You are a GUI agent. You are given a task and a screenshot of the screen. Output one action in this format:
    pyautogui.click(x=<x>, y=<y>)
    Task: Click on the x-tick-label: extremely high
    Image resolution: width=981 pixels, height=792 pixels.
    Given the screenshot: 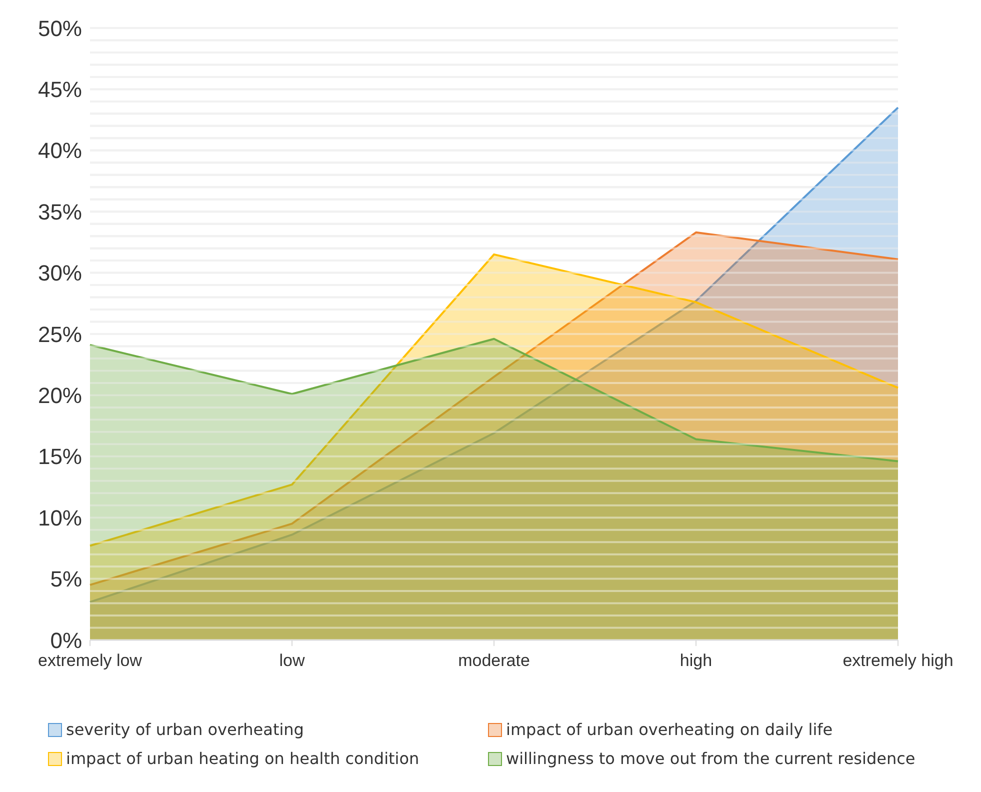 What is the action you would take?
    pyautogui.click(x=898, y=660)
    